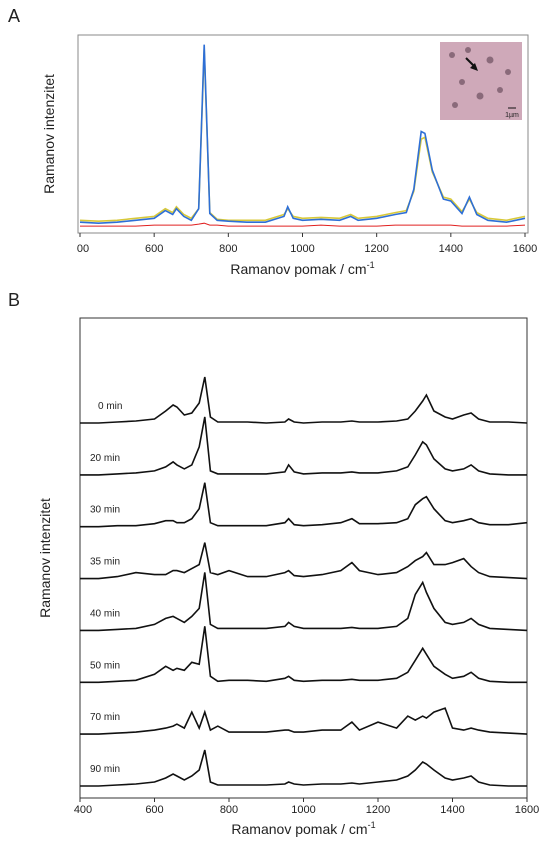  What do you see at coordinates (105, 769) in the screenshot?
I see `series-label: 90 min` at bounding box center [105, 769].